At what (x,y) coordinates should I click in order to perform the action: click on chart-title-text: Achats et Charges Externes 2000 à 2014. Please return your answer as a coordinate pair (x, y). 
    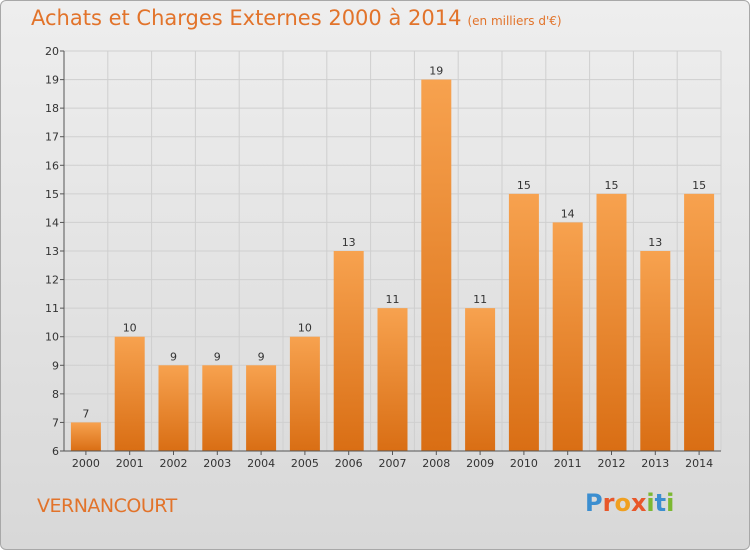
    Looking at the image, I should click on (246, 18).